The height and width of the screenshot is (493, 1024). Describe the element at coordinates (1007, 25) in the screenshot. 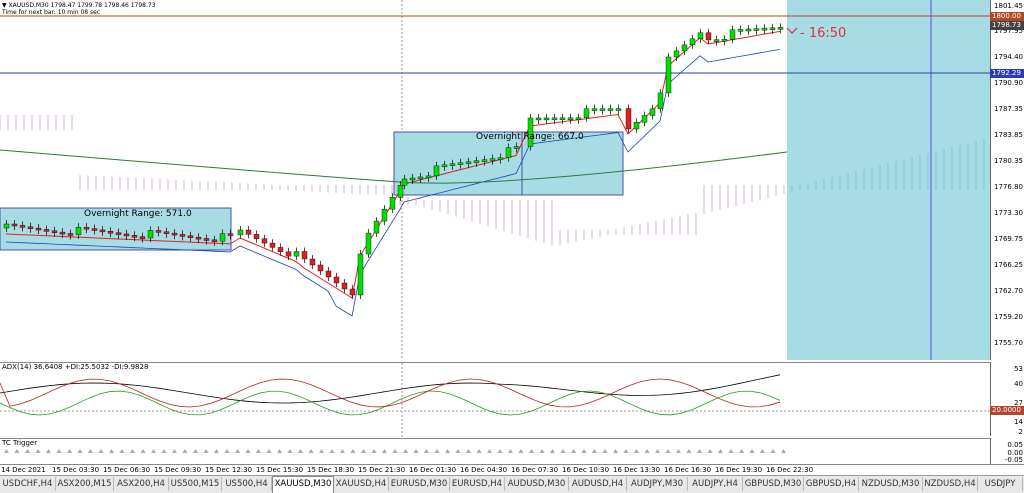

I see `current-price-flag: 1798.73` at that location.